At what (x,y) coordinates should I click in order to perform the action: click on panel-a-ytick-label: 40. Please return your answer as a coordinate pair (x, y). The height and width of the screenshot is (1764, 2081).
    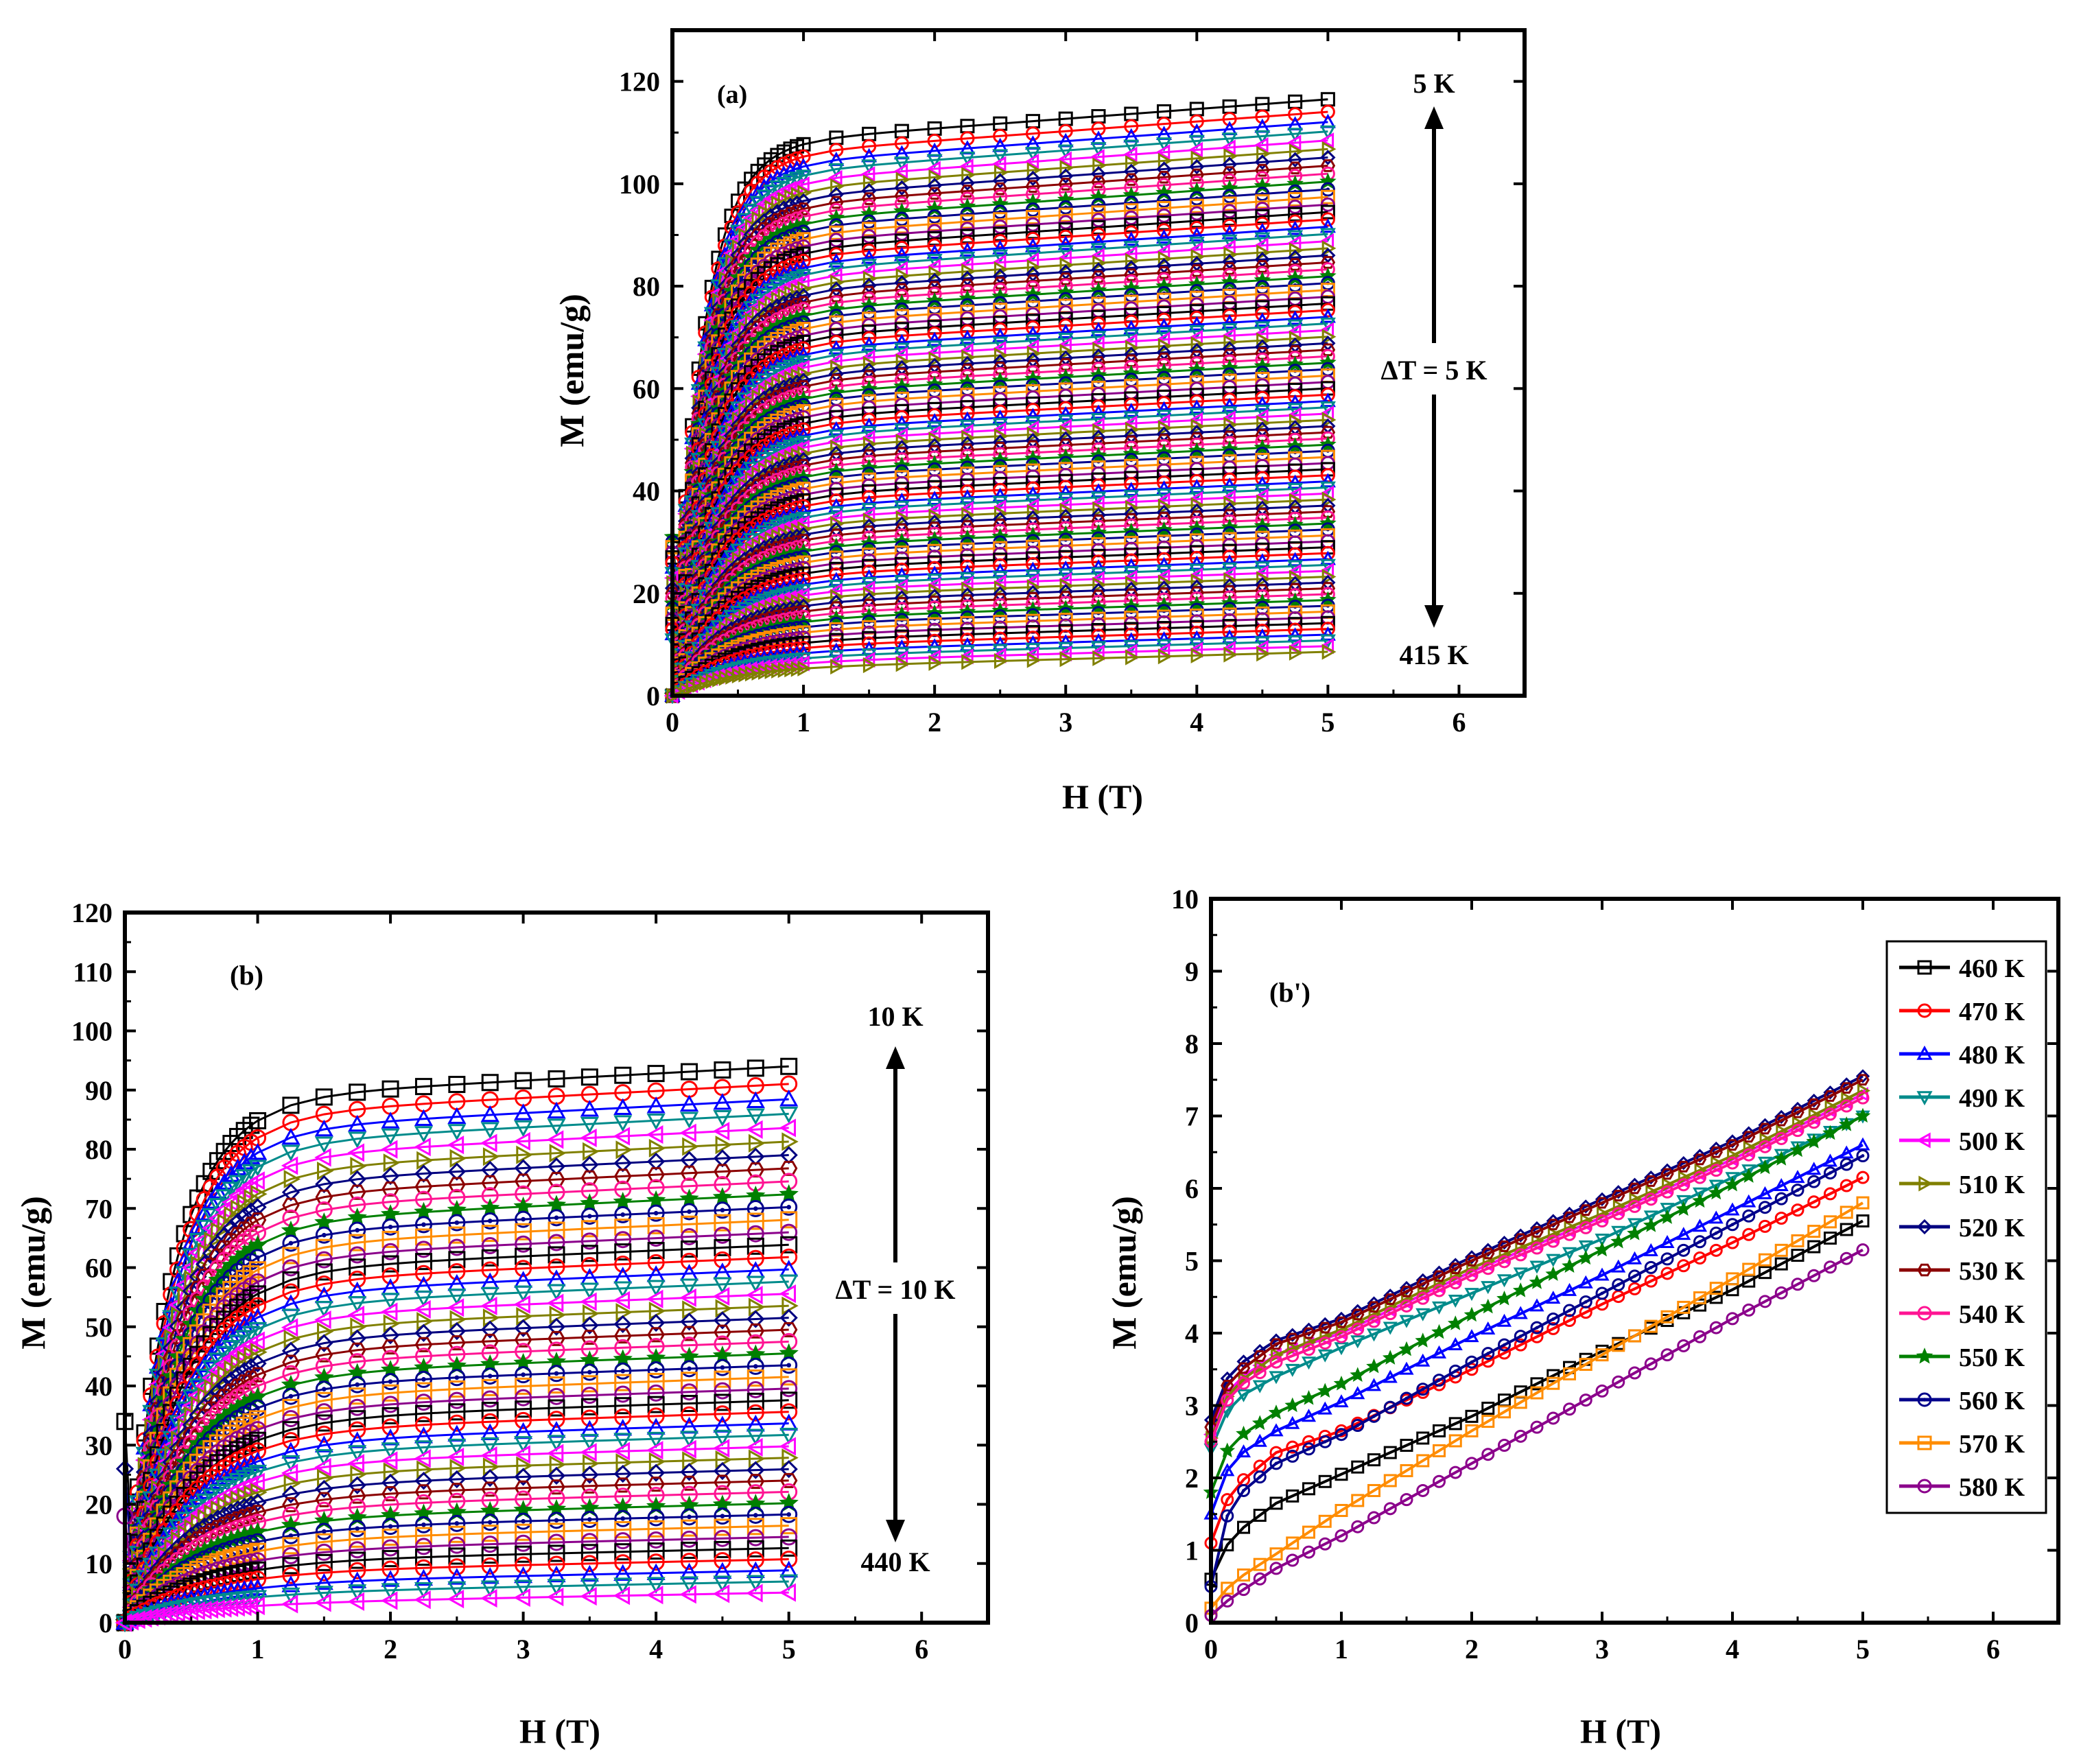
    Looking at the image, I should click on (646, 491).